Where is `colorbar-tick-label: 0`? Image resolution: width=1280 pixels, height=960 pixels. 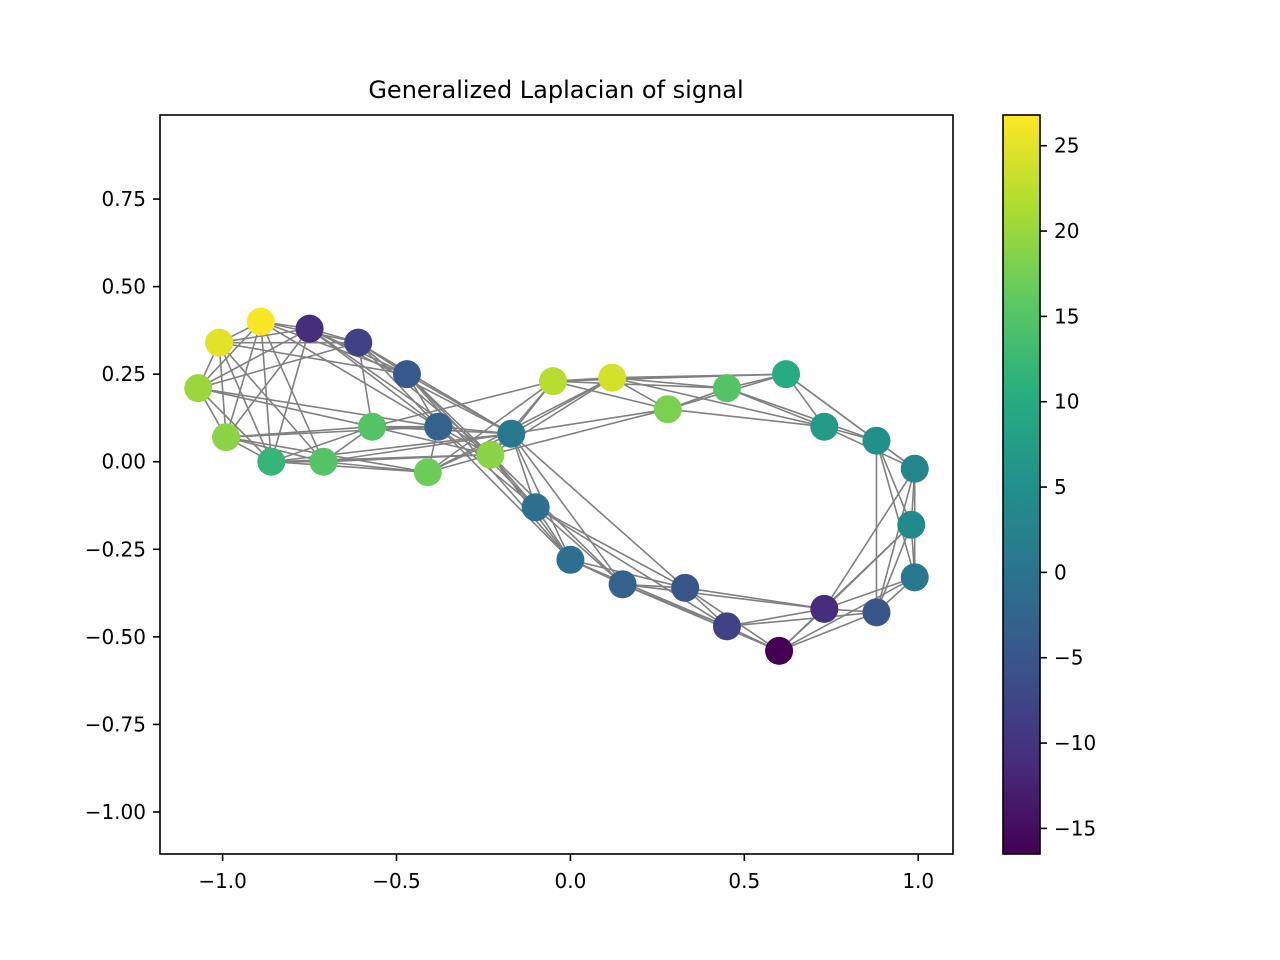 colorbar-tick-label: 0 is located at coordinates (1060, 572).